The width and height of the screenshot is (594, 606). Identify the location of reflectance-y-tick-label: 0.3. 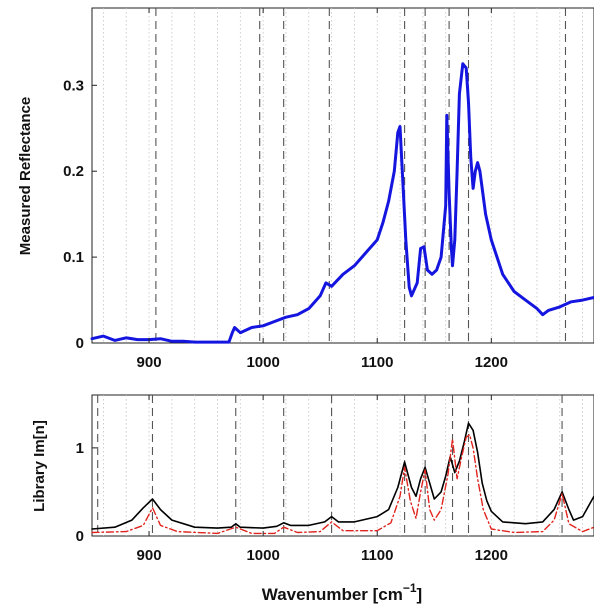
(73, 85).